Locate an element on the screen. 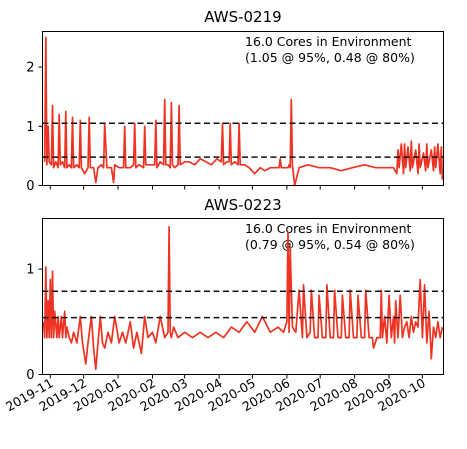 The width and height of the screenshot is (467, 449). chart-title: AWS-0223 is located at coordinates (242, 205).